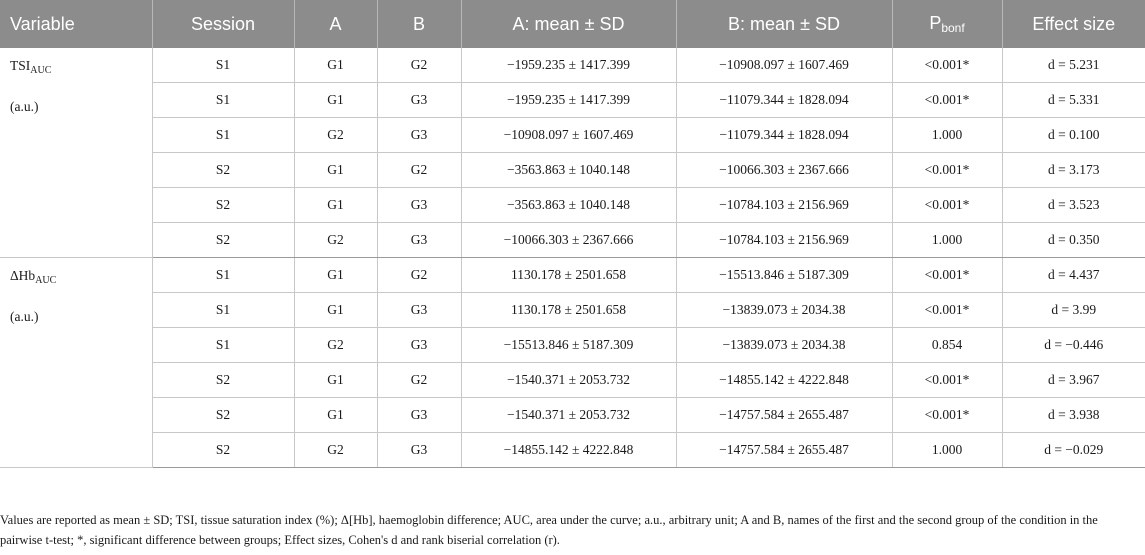 The height and width of the screenshot is (555, 1145). Describe the element at coordinates (568, 170) in the screenshot. I see `a-mean-cell: −3563.863 ± 1040.148` at that location.